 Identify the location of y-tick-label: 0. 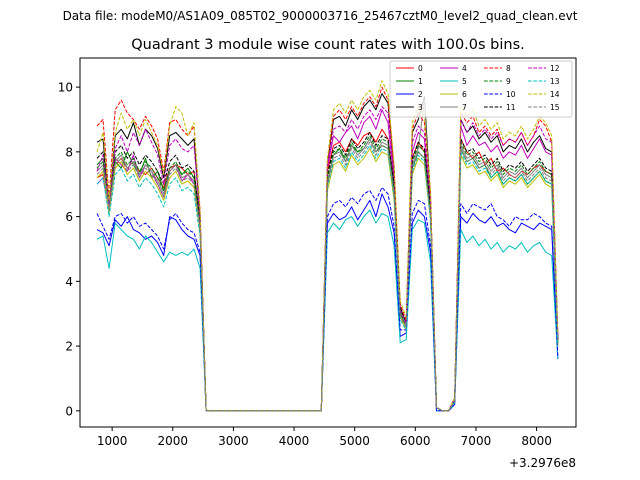
(69, 411).